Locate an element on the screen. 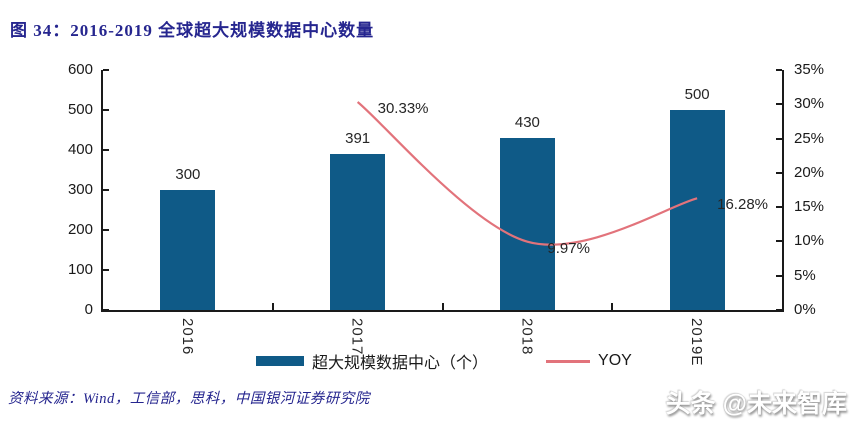  bar-series-label: 超大规模数据中心（个） is located at coordinates (400, 363).